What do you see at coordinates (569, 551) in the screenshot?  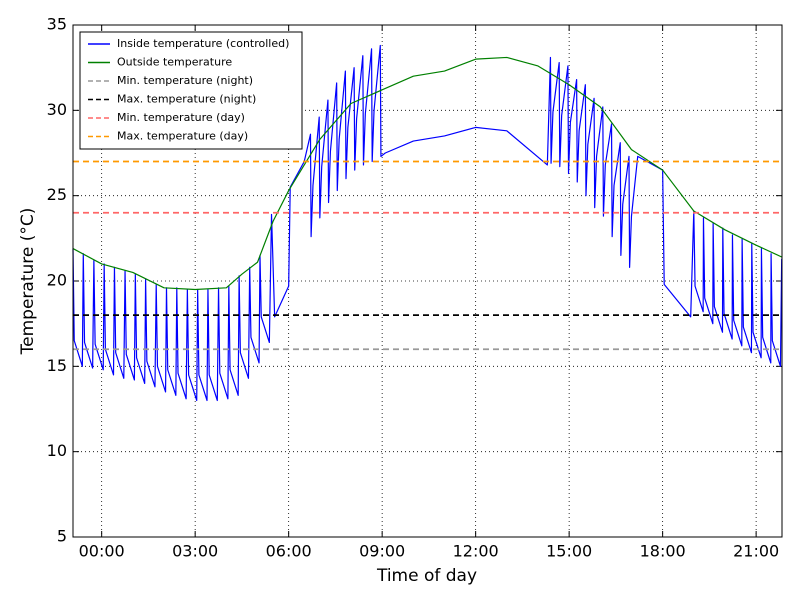 I see `x-tick-label: 15:00` at bounding box center [569, 551].